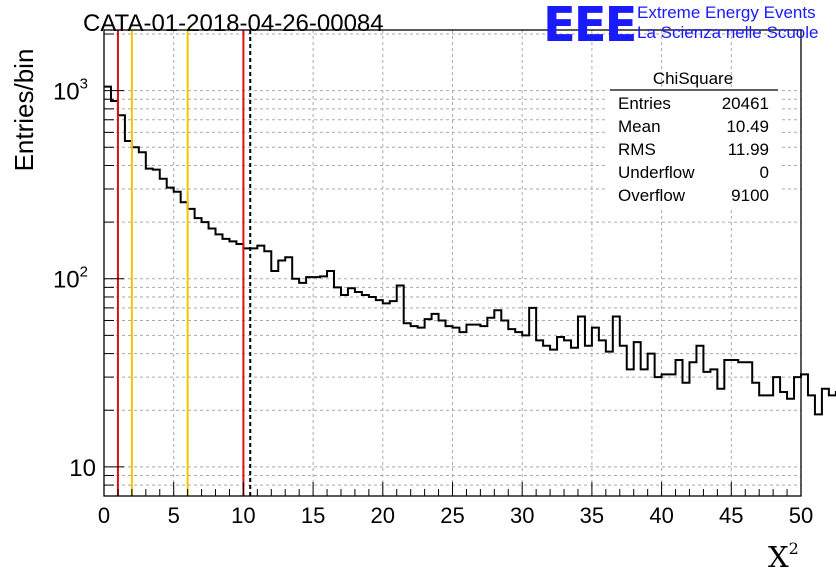 The width and height of the screenshot is (836, 572). I want to click on page-title: CATA-01-2018-04-26-00084, so click(233, 23).